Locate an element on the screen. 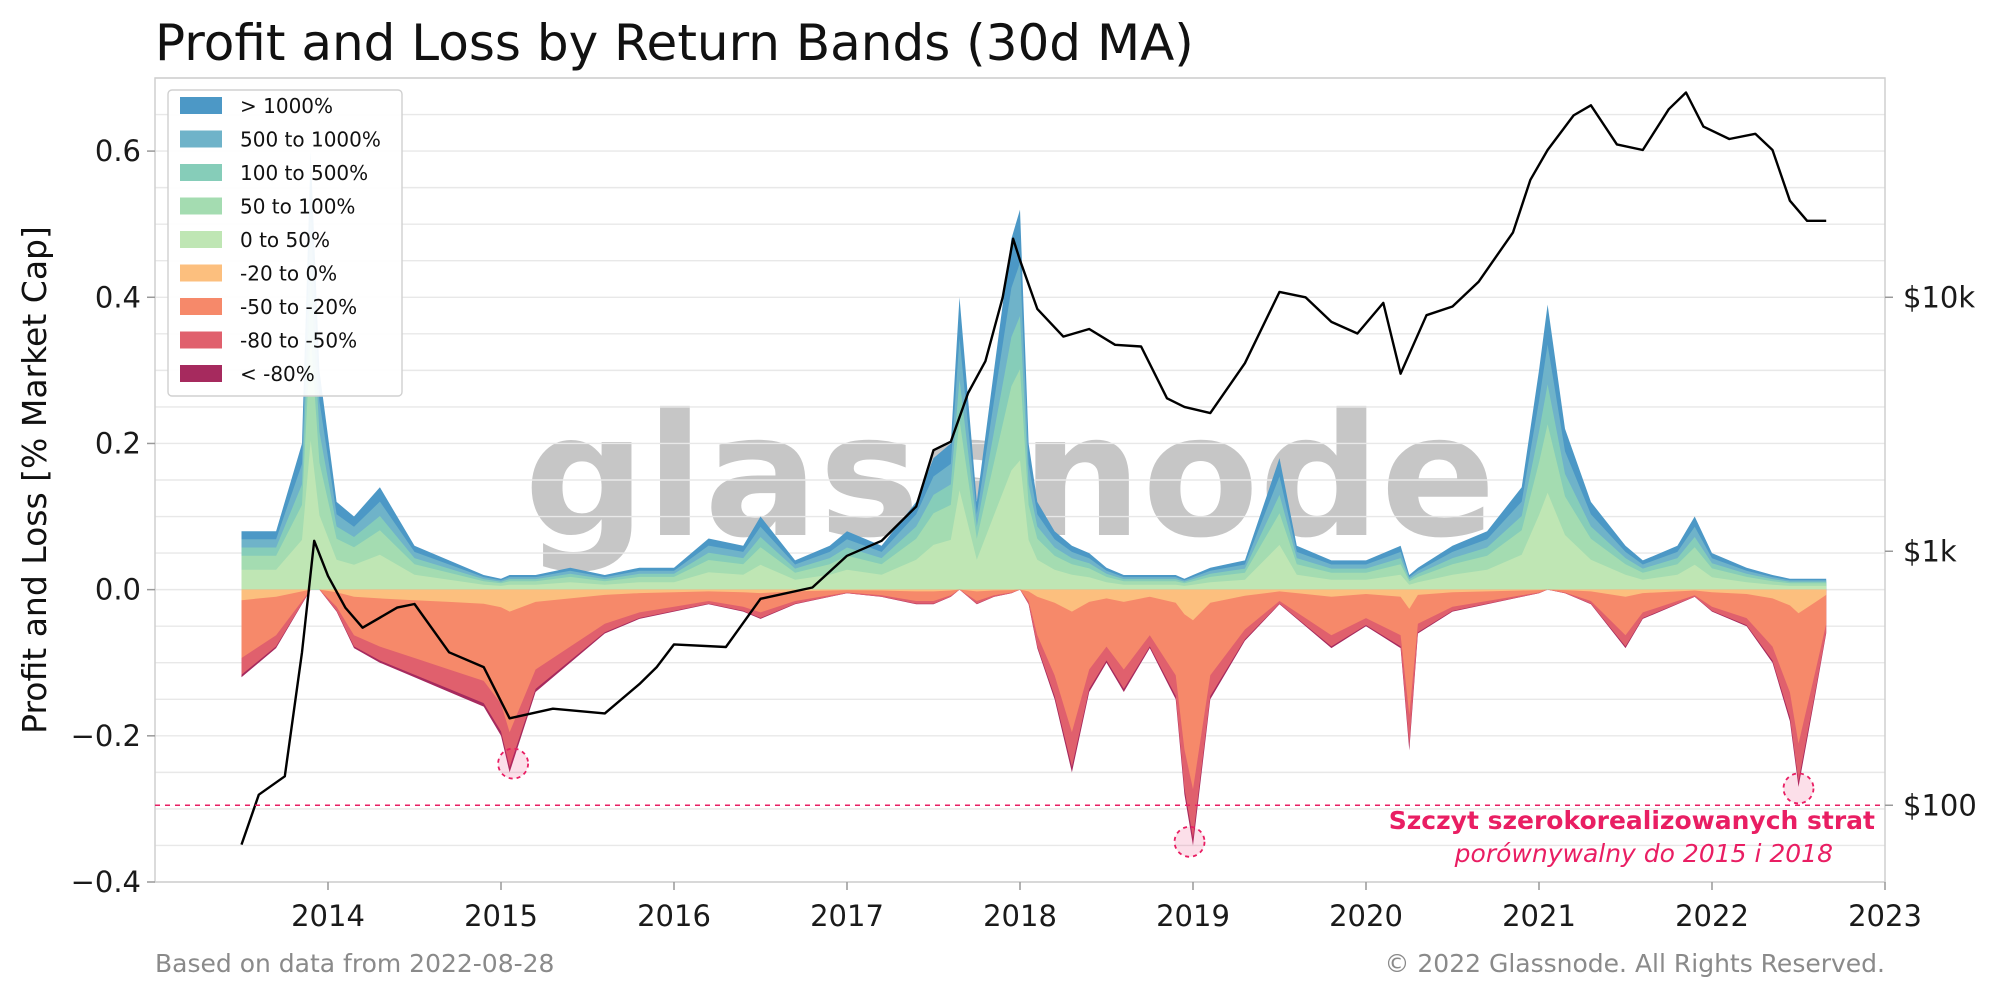 The height and width of the screenshot is (996, 2000). legend-box is located at coordinates (285, 243).